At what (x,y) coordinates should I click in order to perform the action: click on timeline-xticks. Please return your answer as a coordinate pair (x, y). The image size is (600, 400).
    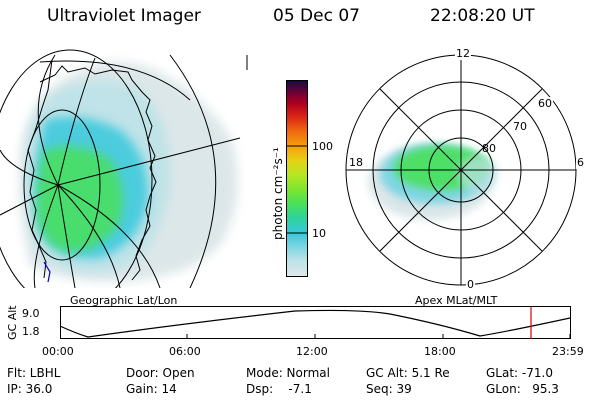
    Looking at the image, I should click on (315, 336).